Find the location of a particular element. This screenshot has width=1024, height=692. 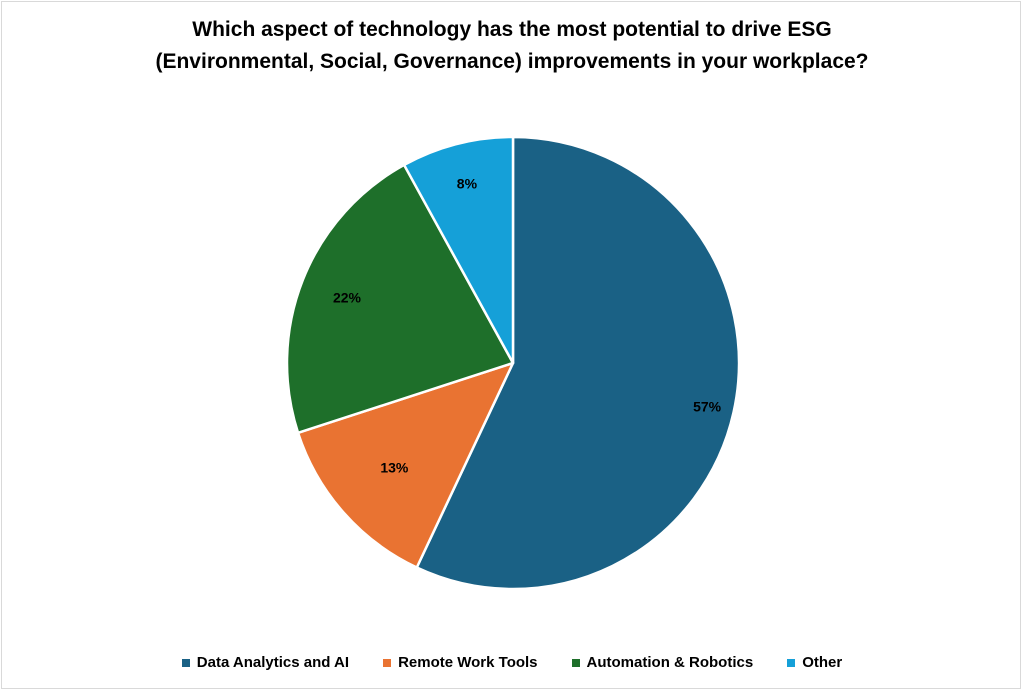

legend-label-other: Other is located at coordinates (822, 662).